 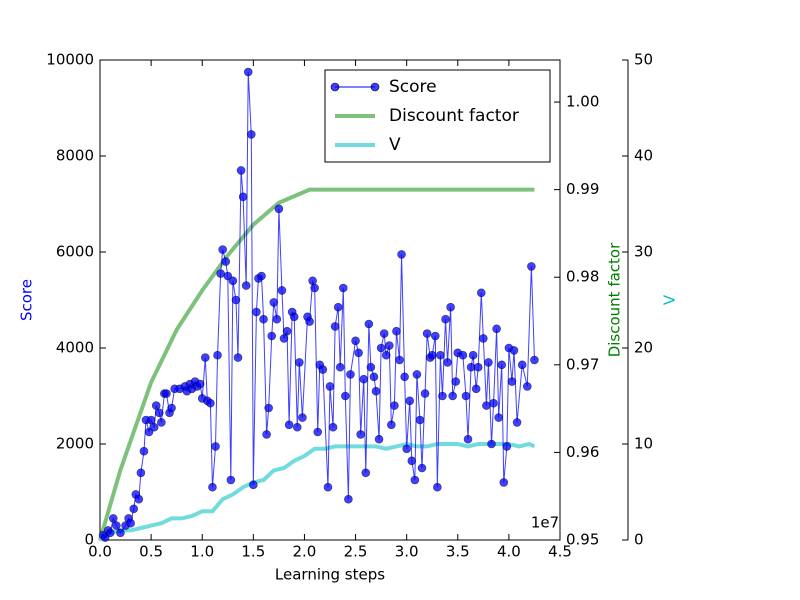 I want to click on y-tick-label: 2000, so click(x=75, y=444).